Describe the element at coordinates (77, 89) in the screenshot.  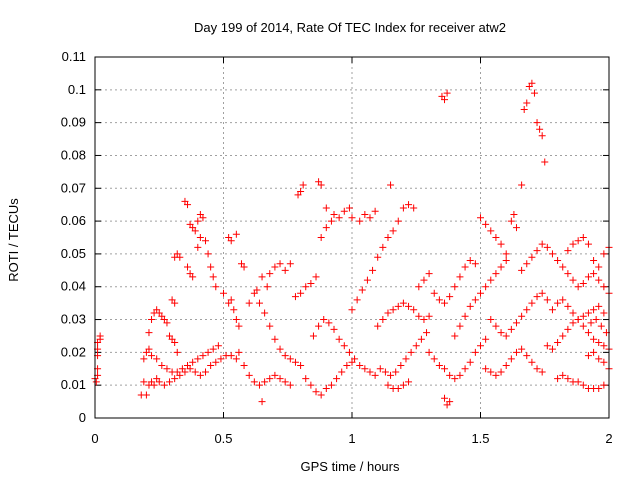
I see `y-tick-label: 0.1` at that location.